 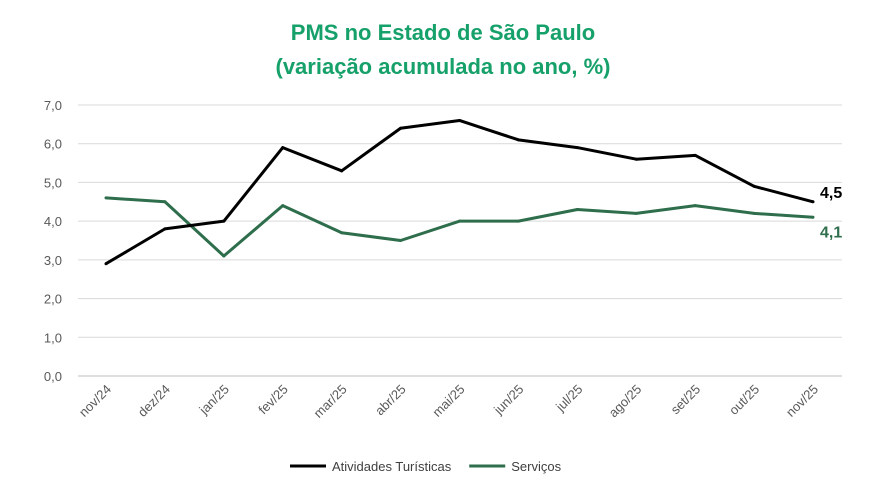 What do you see at coordinates (53, 221) in the screenshot?
I see `y-tick-label: 4,0` at bounding box center [53, 221].